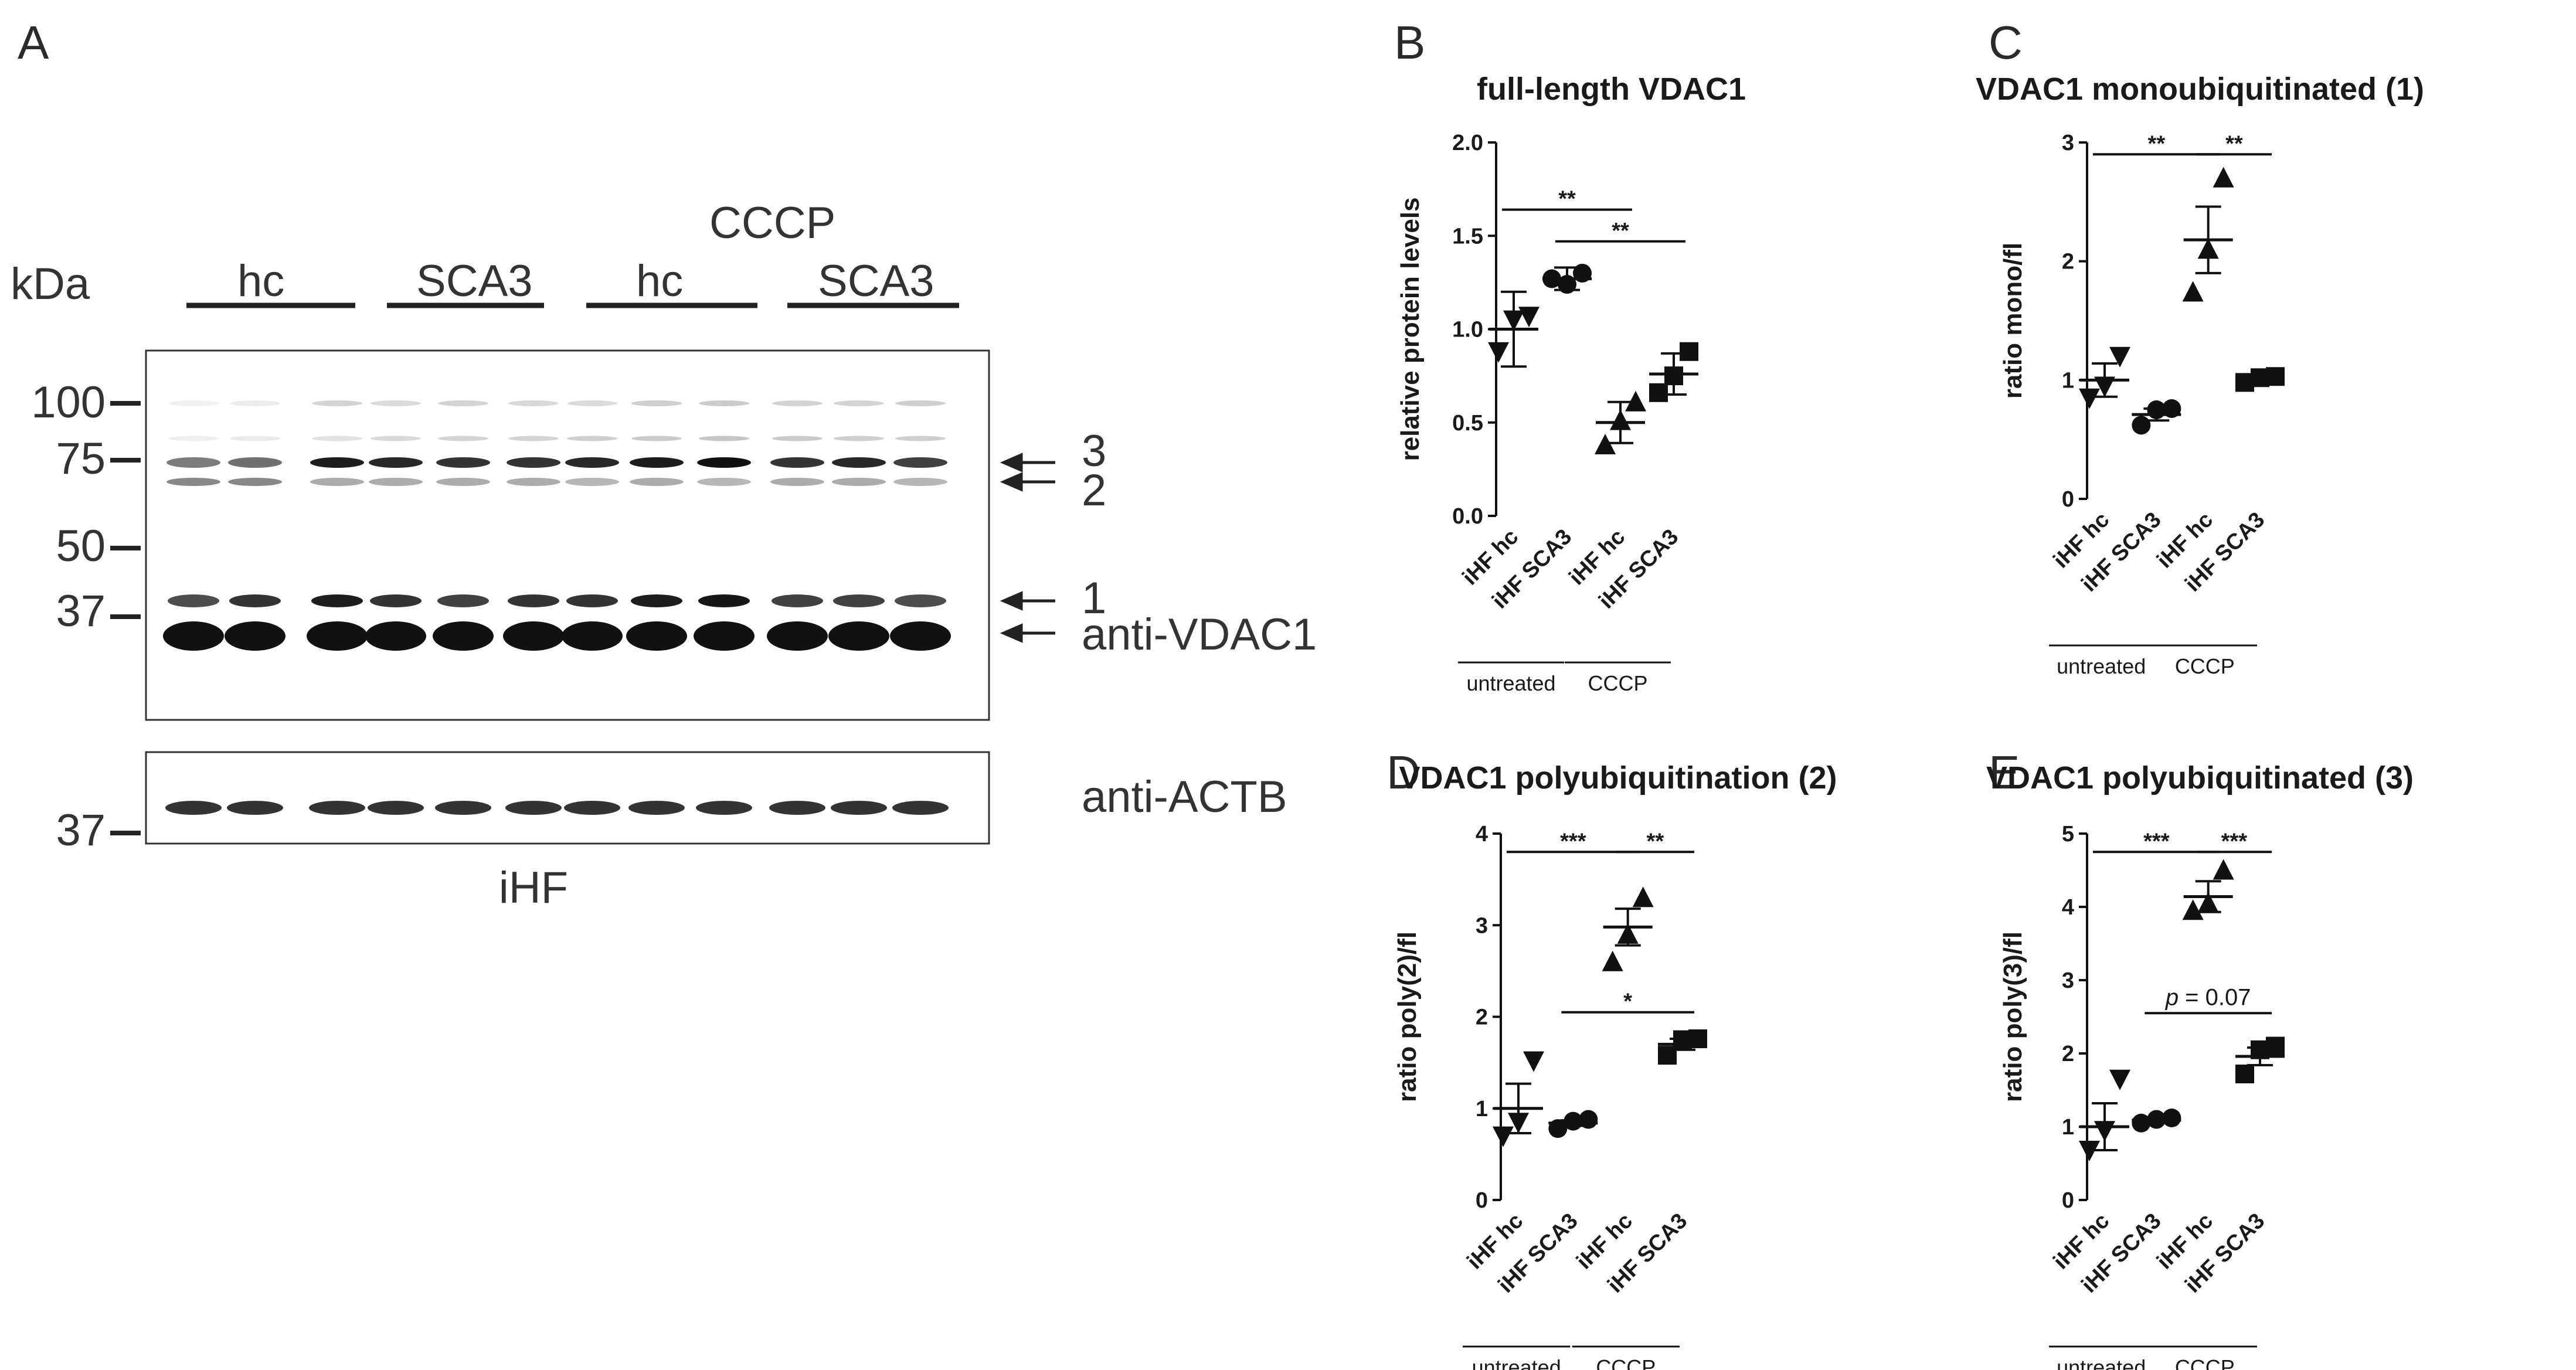  Describe the element at coordinates (81, 546) in the screenshot. I see `mw-marker-label: 50` at that location.